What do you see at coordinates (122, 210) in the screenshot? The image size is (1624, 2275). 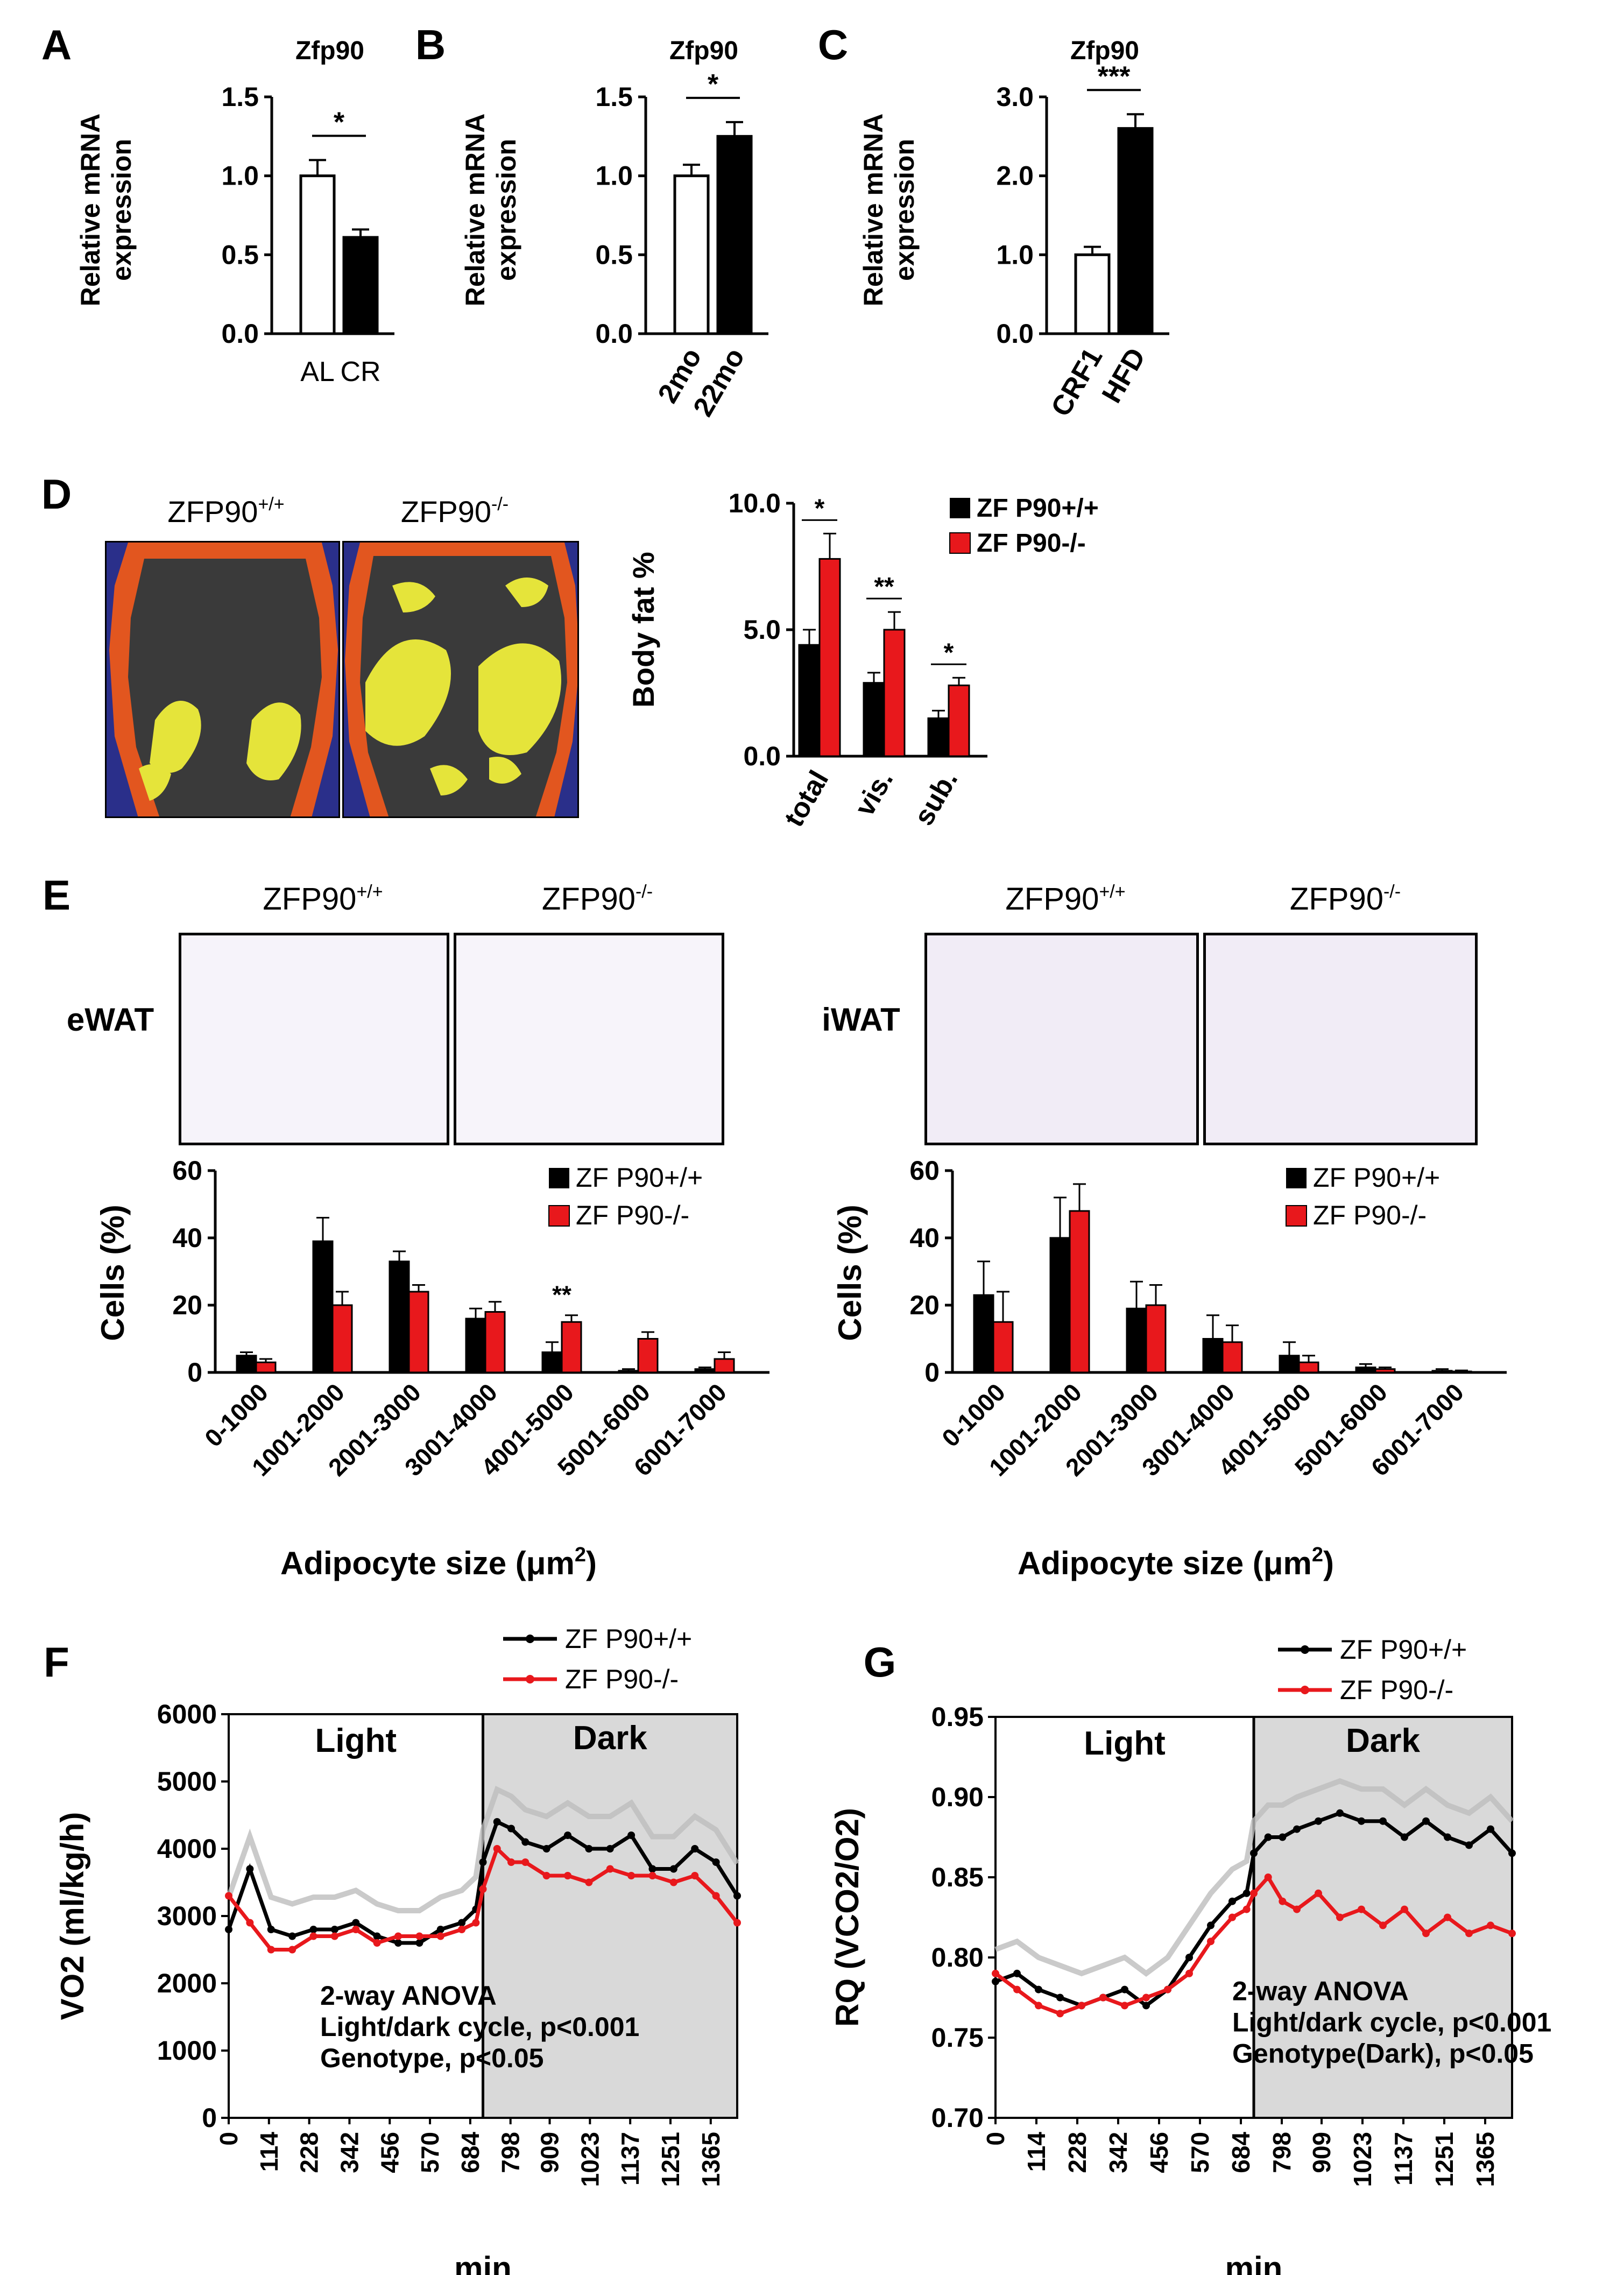 I see `y-axis-label: expression` at bounding box center [122, 210].